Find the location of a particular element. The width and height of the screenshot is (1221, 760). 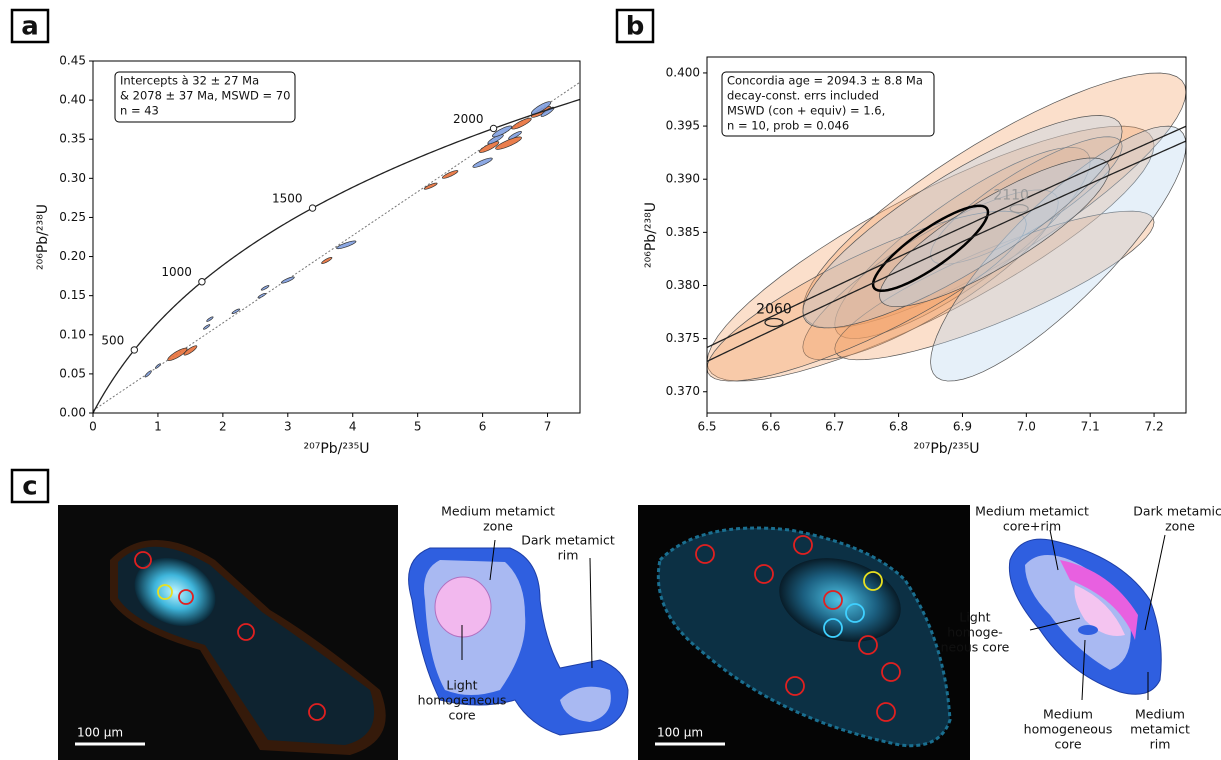

age-label: 500 is located at coordinates (112, 340).